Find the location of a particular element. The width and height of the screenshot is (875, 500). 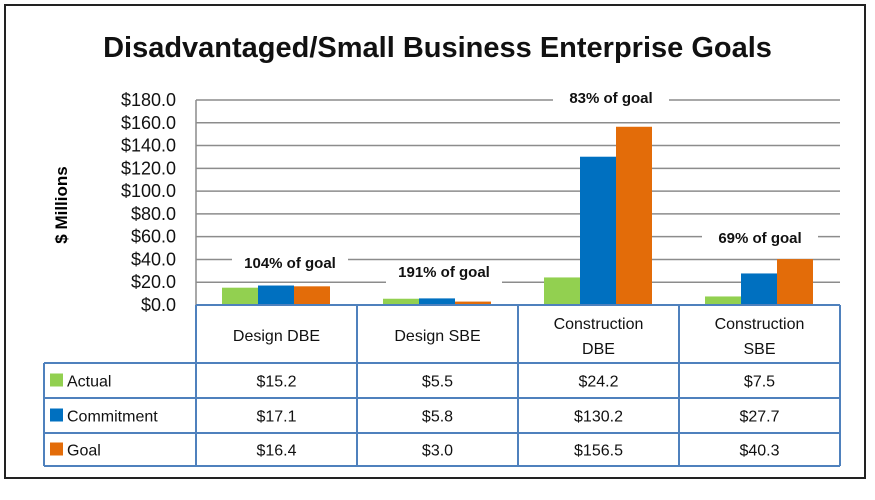

legend-key-actual is located at coordinates (56, 380).